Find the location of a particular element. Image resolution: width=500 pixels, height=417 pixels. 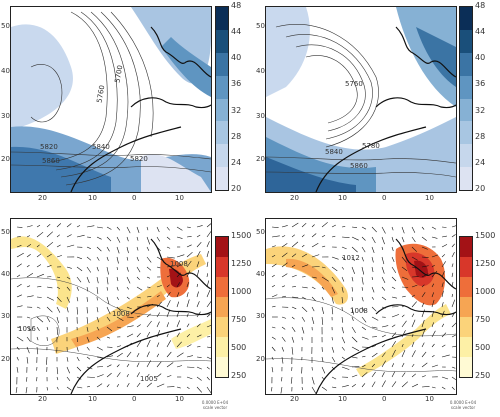

colorbar-label: 48 is located at coordinates (236, 5).